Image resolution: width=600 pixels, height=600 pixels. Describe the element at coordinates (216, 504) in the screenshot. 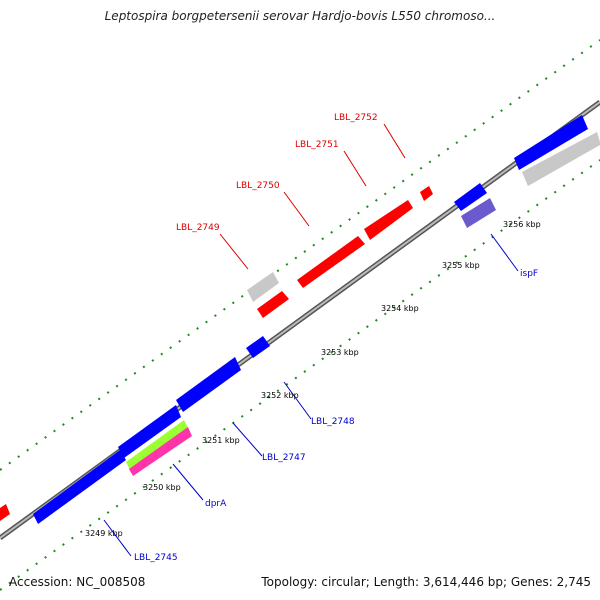

I see `label-dpra: dprA` at that location.